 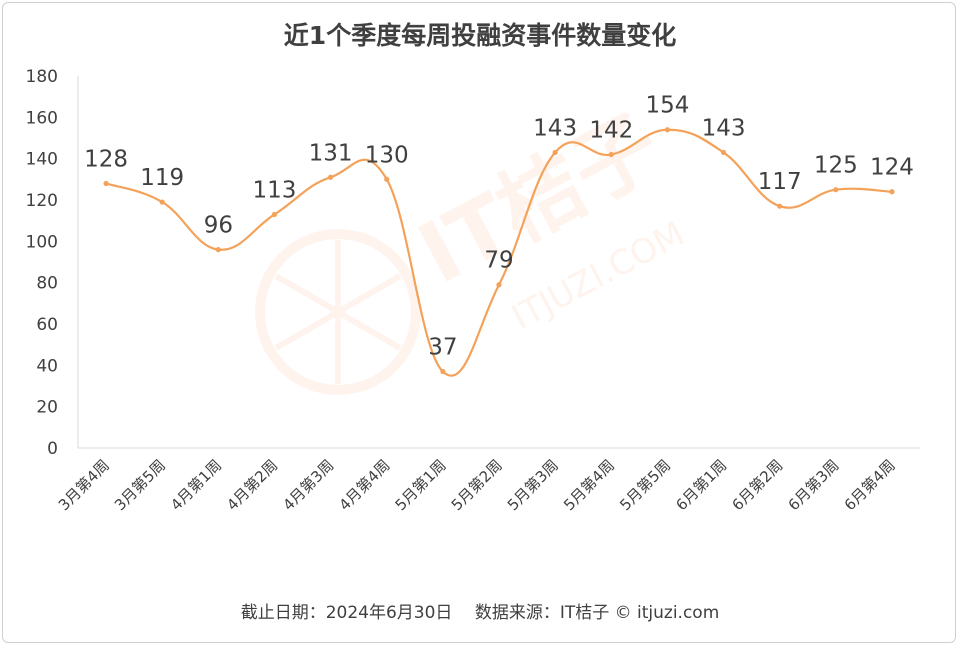 I want to click on x-tick-label: 5月第3周, so click(x=533, y=485).